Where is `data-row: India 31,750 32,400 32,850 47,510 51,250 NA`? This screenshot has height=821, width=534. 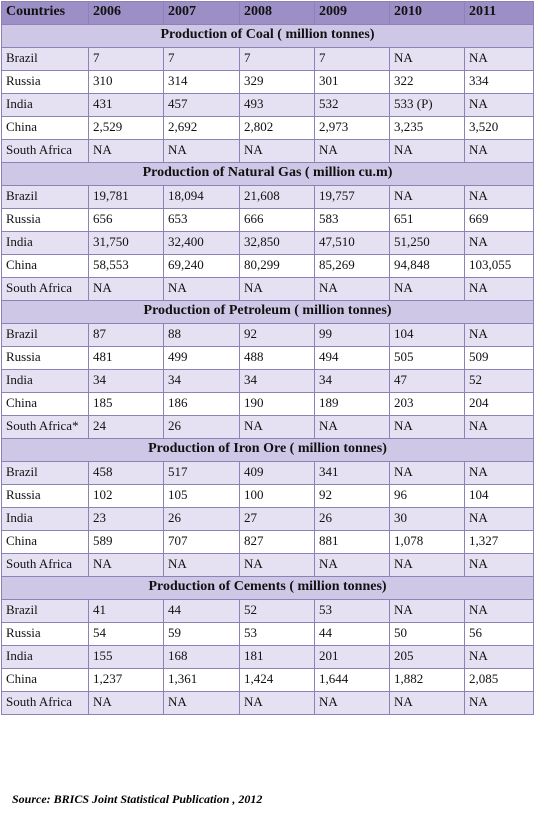
data-row: India 31,750 32,400 32,850 47,510 51,250 NA is located at coordinates (267, 243).